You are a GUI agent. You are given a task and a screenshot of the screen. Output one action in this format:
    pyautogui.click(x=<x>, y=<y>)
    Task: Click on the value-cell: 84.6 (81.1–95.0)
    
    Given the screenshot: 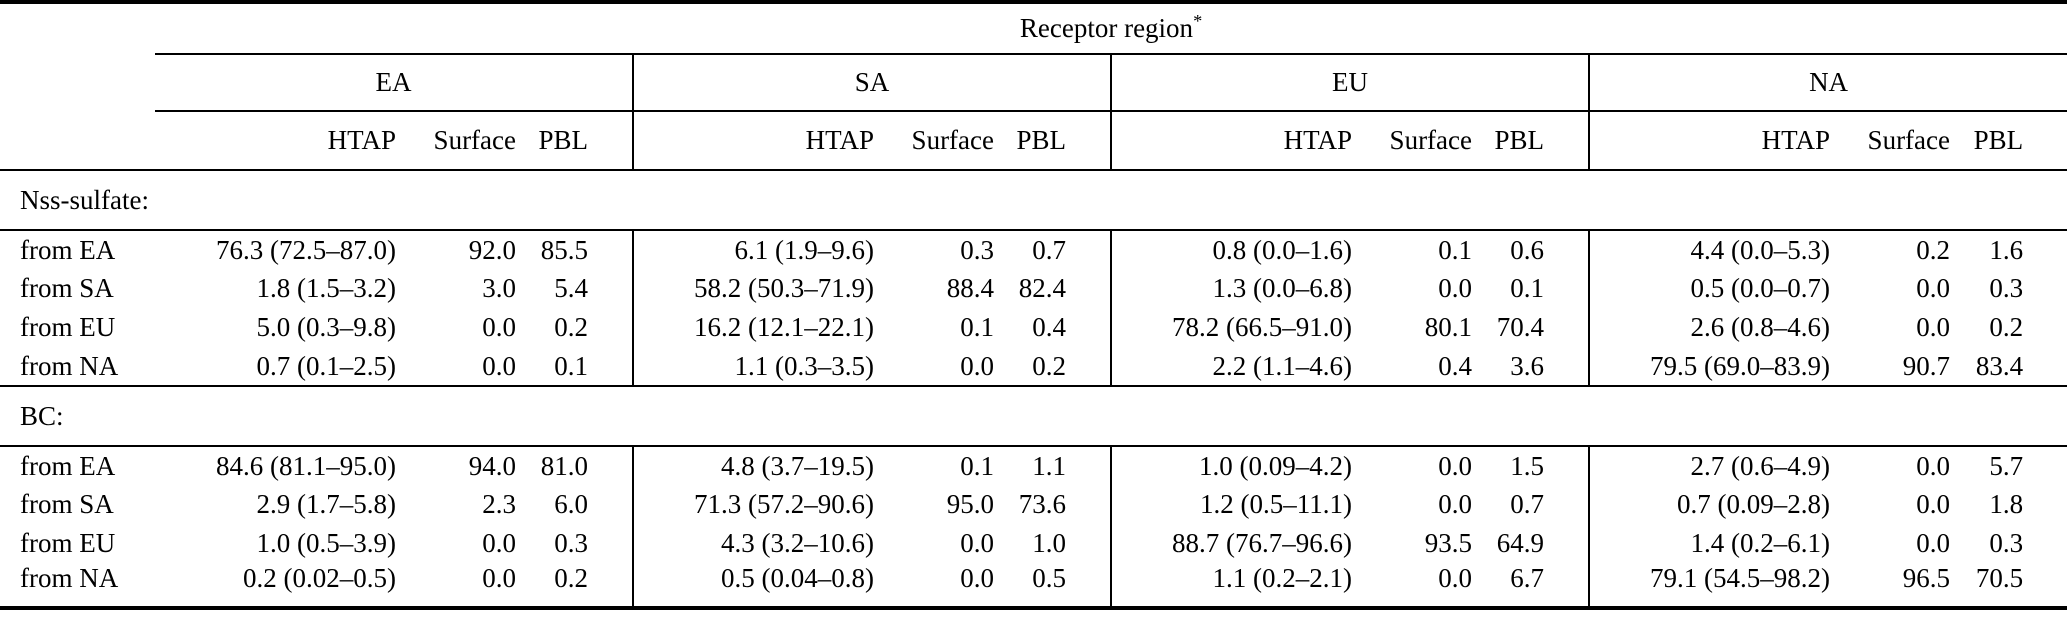 What is the action you would take?
    pyautogui.click(x=306, y=465)
    